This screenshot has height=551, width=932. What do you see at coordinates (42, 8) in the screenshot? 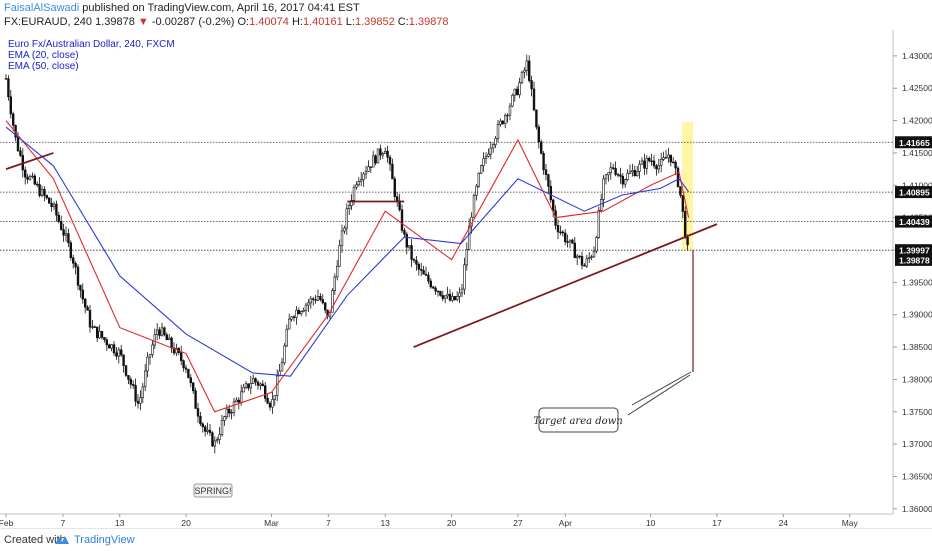
I see `author-link: FaisalAlSawadi` at bounding box center [42, 8].